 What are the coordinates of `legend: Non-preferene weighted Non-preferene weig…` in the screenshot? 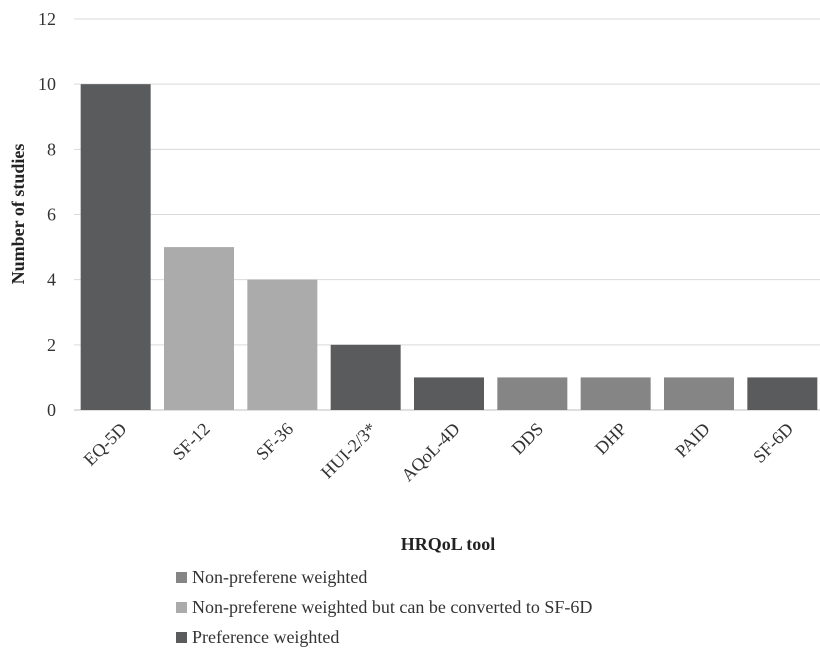 It's located at (384, 607).